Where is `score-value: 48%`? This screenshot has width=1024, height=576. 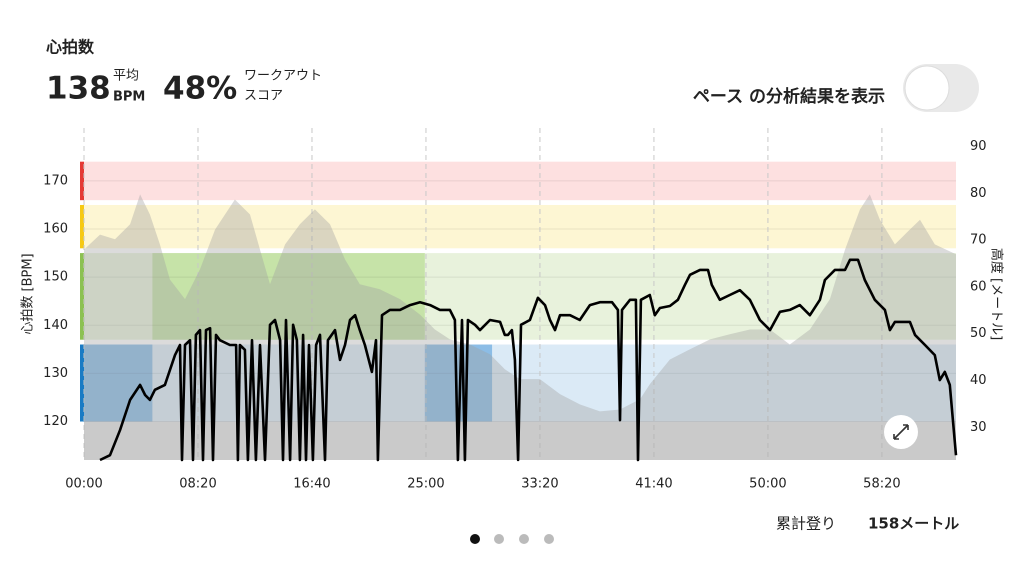 score-value: 48% is located at coordinates (200, 89).